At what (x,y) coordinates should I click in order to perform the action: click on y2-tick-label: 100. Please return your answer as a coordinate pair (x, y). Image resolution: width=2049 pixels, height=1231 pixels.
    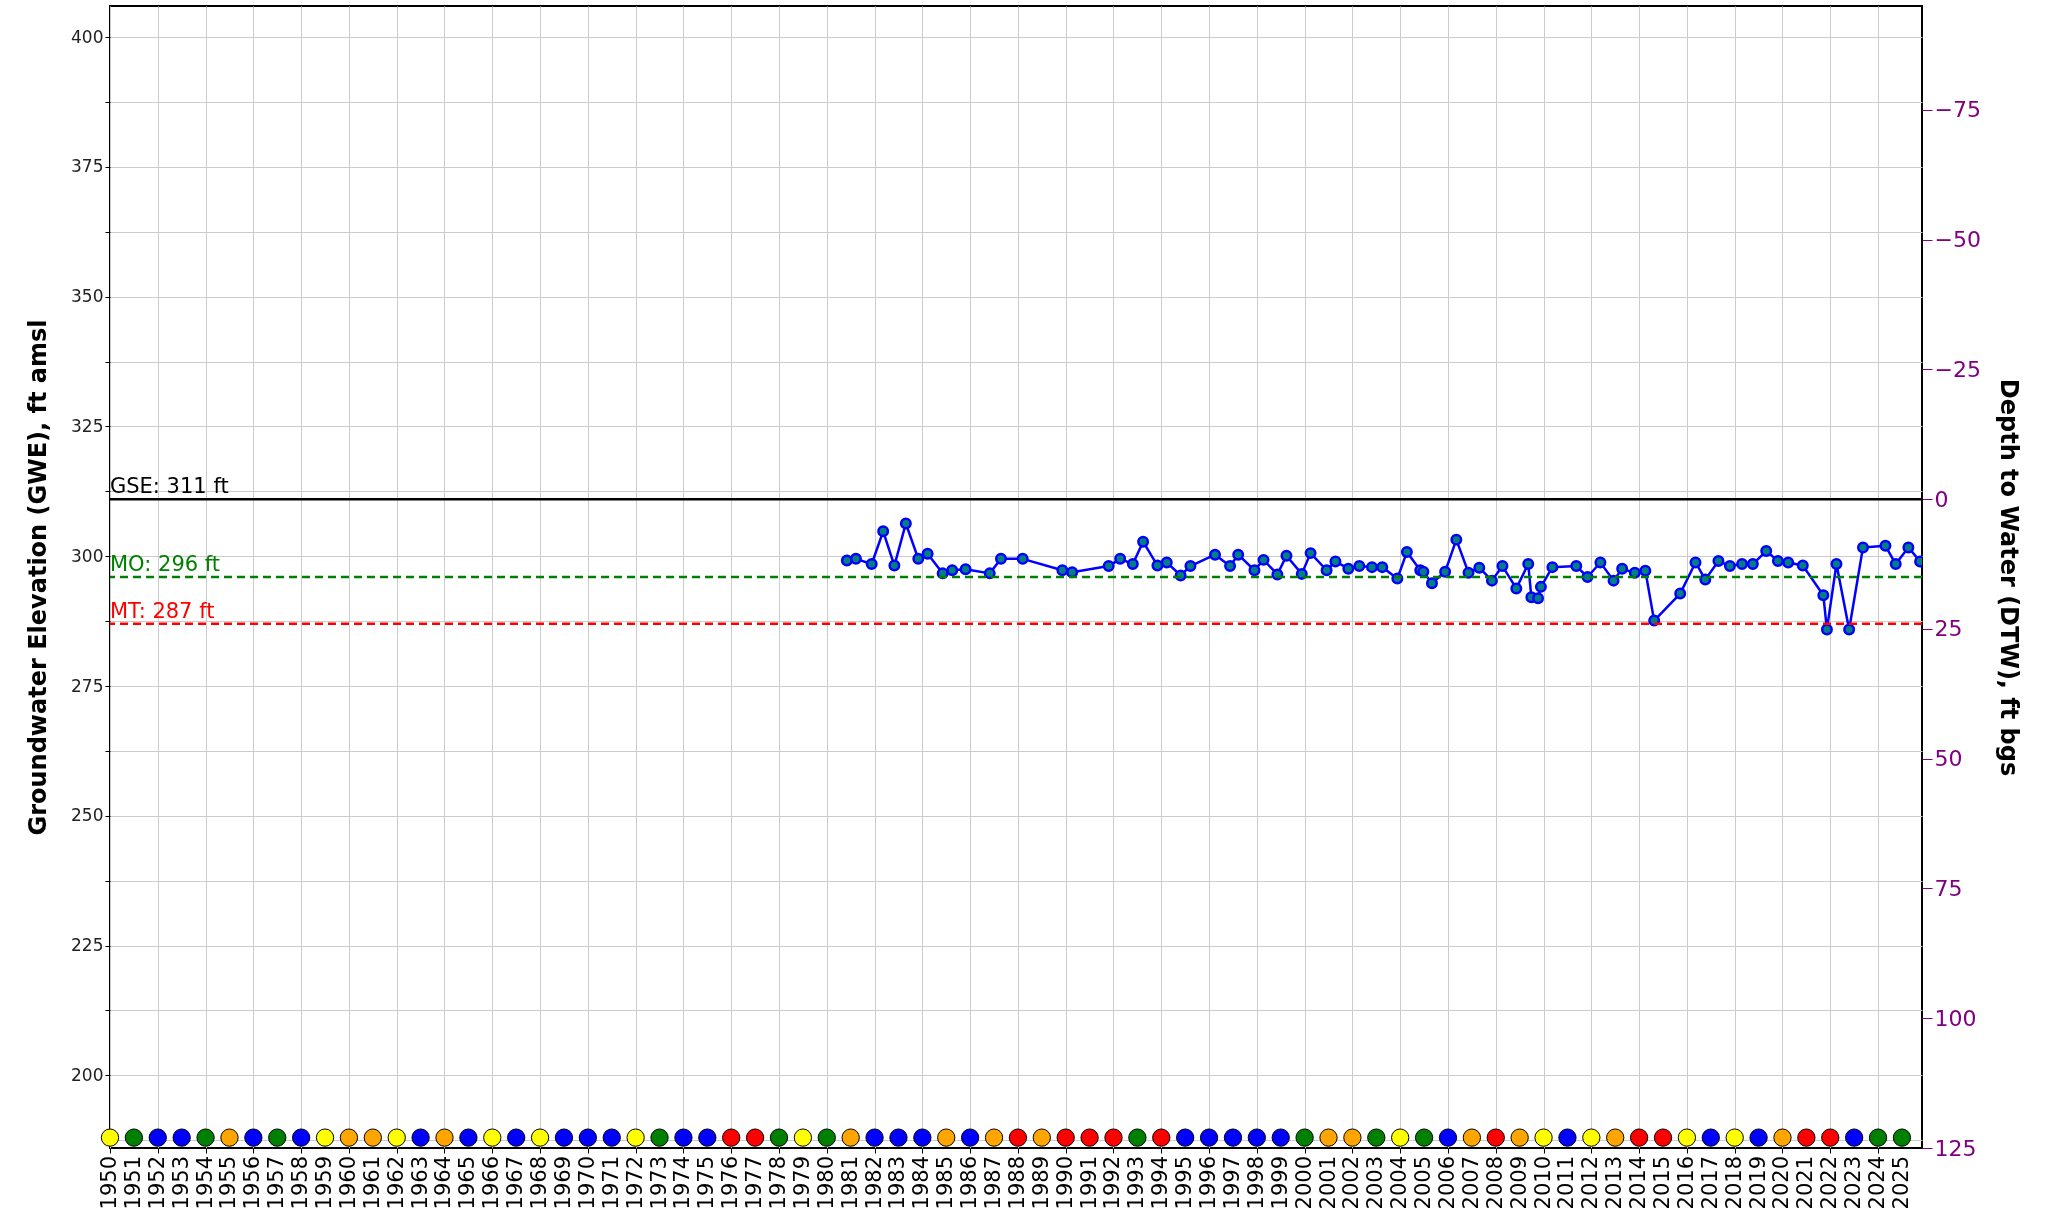
    Looking at the image, I should click on (1955, 1018).